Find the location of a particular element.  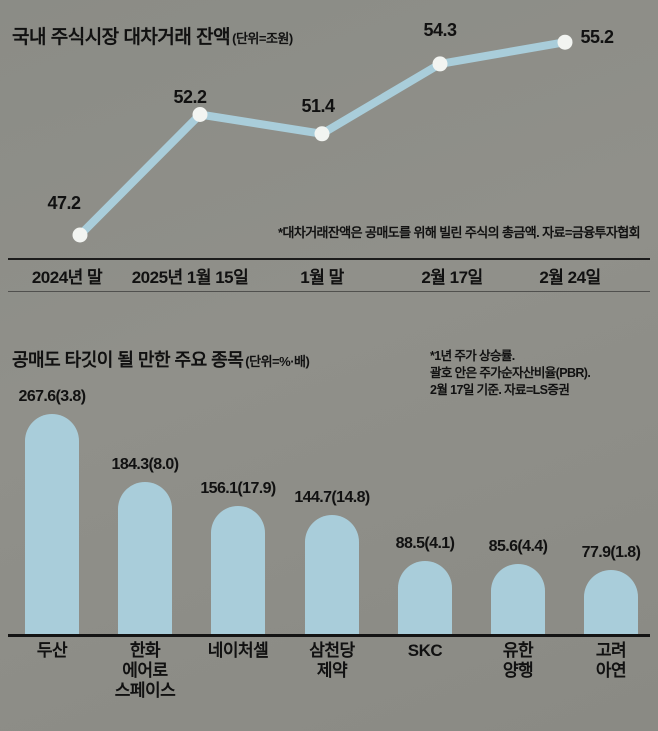

line-point-value: 52.2 is located at coordinates (190, 96).